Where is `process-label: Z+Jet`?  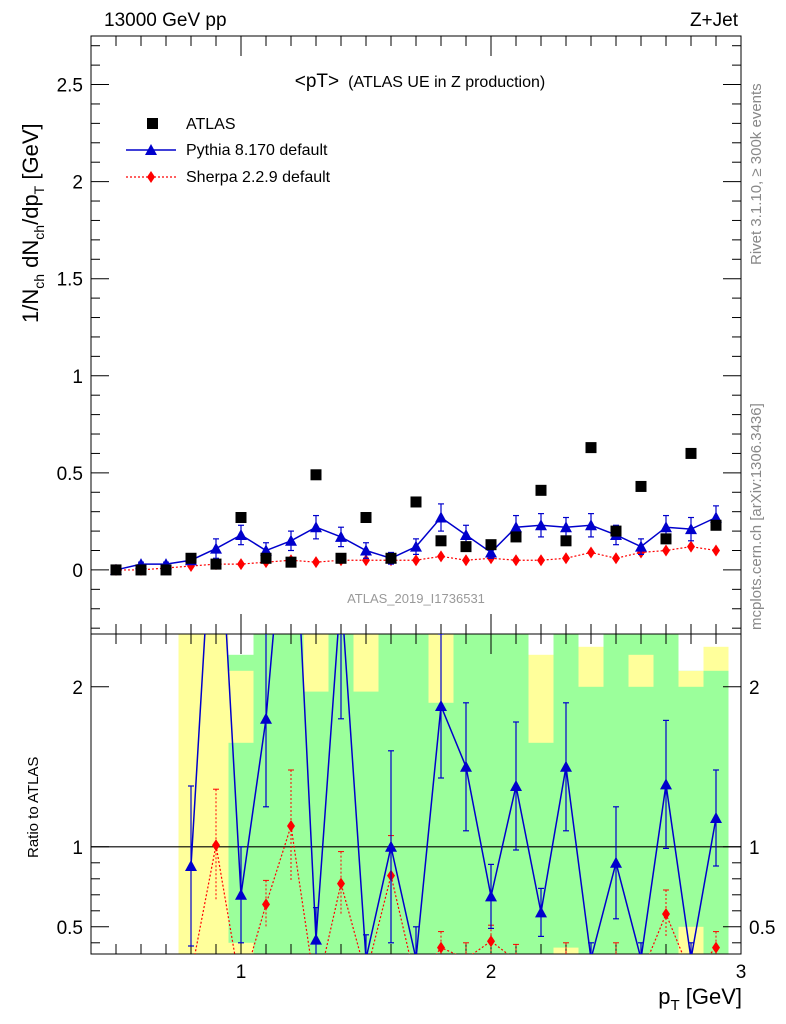
process-label: Z+Jet is located at coordinates (714, 20).